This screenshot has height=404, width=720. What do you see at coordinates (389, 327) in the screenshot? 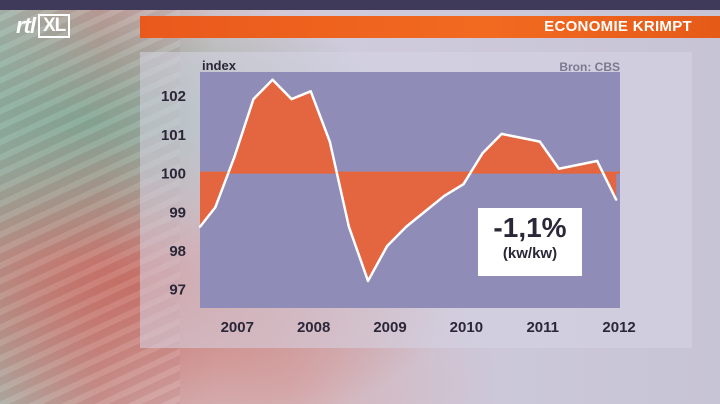
I see `x-tick-label: 2009` at bounding box center [389, 327].